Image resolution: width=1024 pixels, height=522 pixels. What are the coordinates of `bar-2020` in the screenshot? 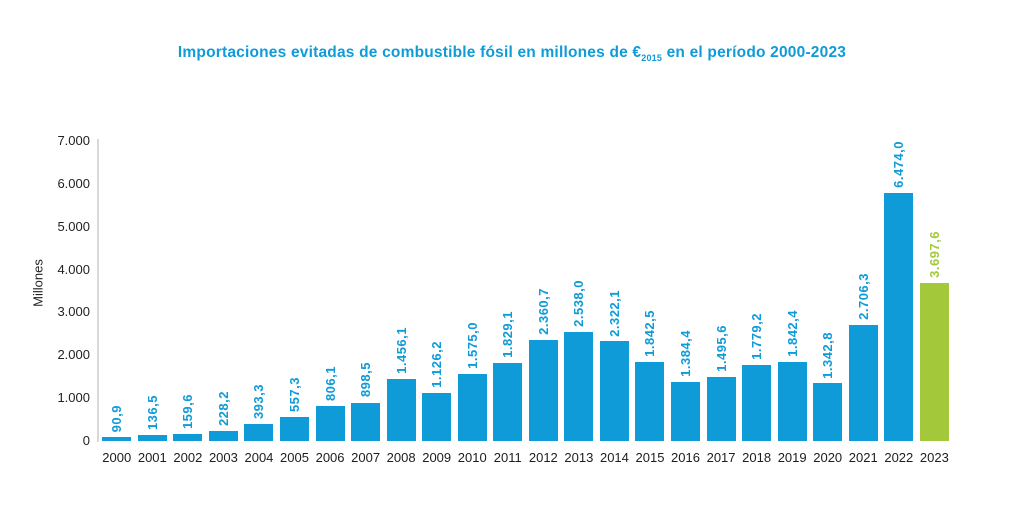 It's located at (828, 412).